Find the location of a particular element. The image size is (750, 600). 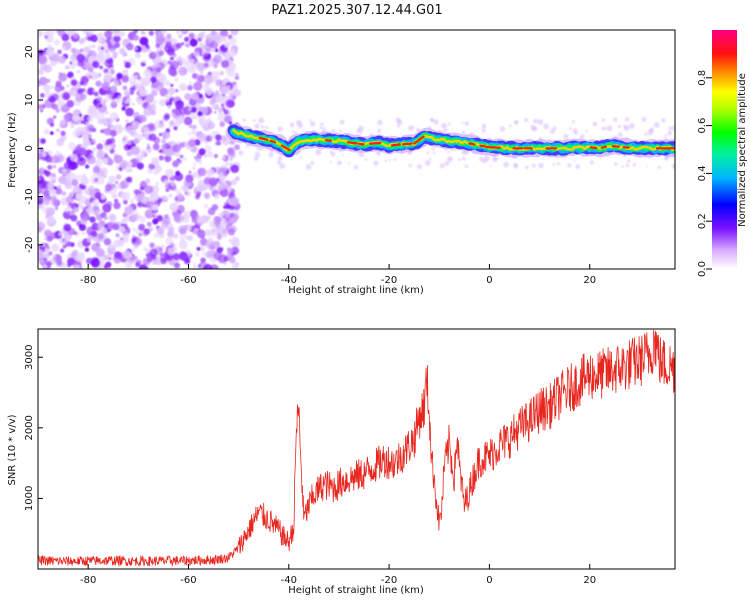

colorbar-tick-label: 0.4 is located at coordinates (702, 173).